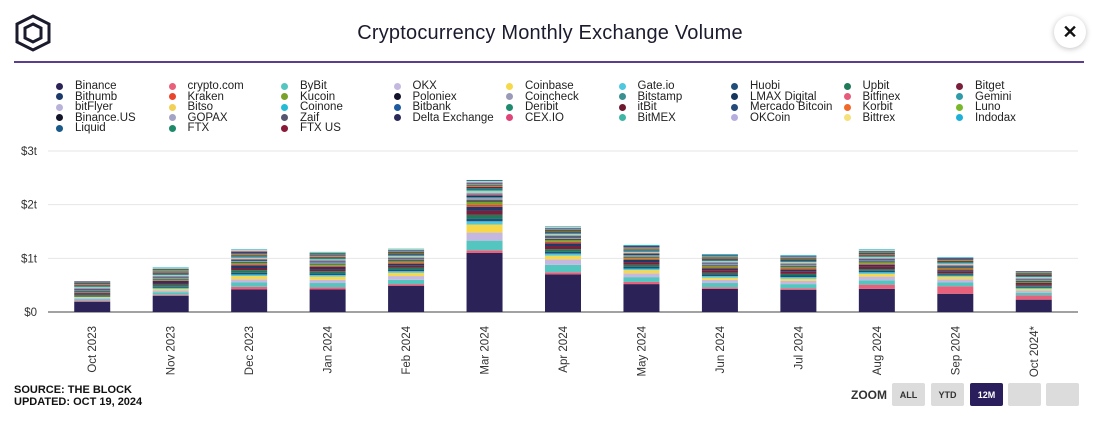 The width and height of the screenshot is (1100, 424). What do you see at coordinates (112, 97) in the screenshot?
I see `legend-item: Bithumb` at bounding box center [112, 97].